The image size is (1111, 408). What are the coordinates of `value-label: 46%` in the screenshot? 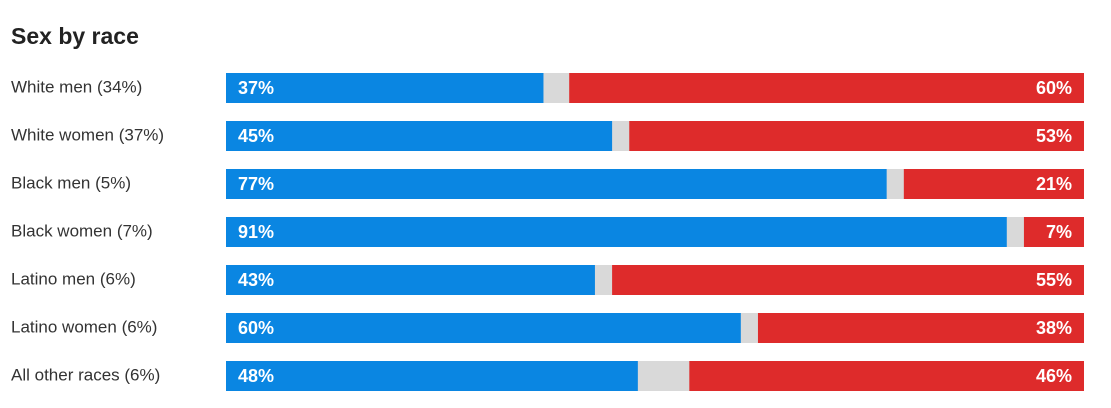 It's located at (1054, 376).